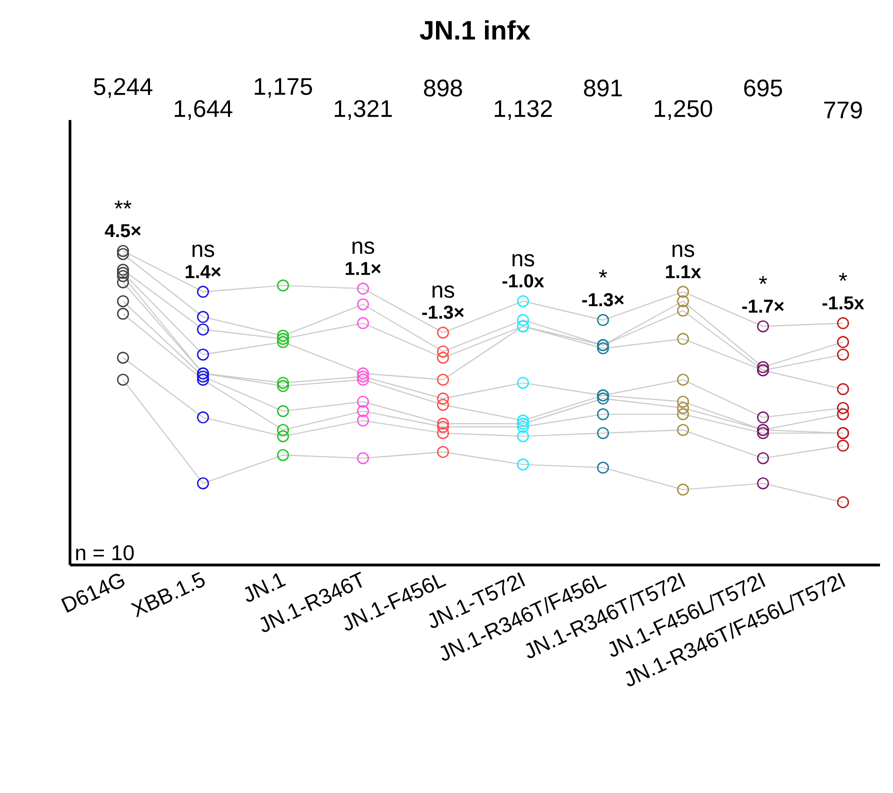 This screenshot has height=793, width=893. What do you see at coordinates (475, 30) in the screenshot?
I see `chart-title: JN.1 infx` at bounding box center [475, 30].